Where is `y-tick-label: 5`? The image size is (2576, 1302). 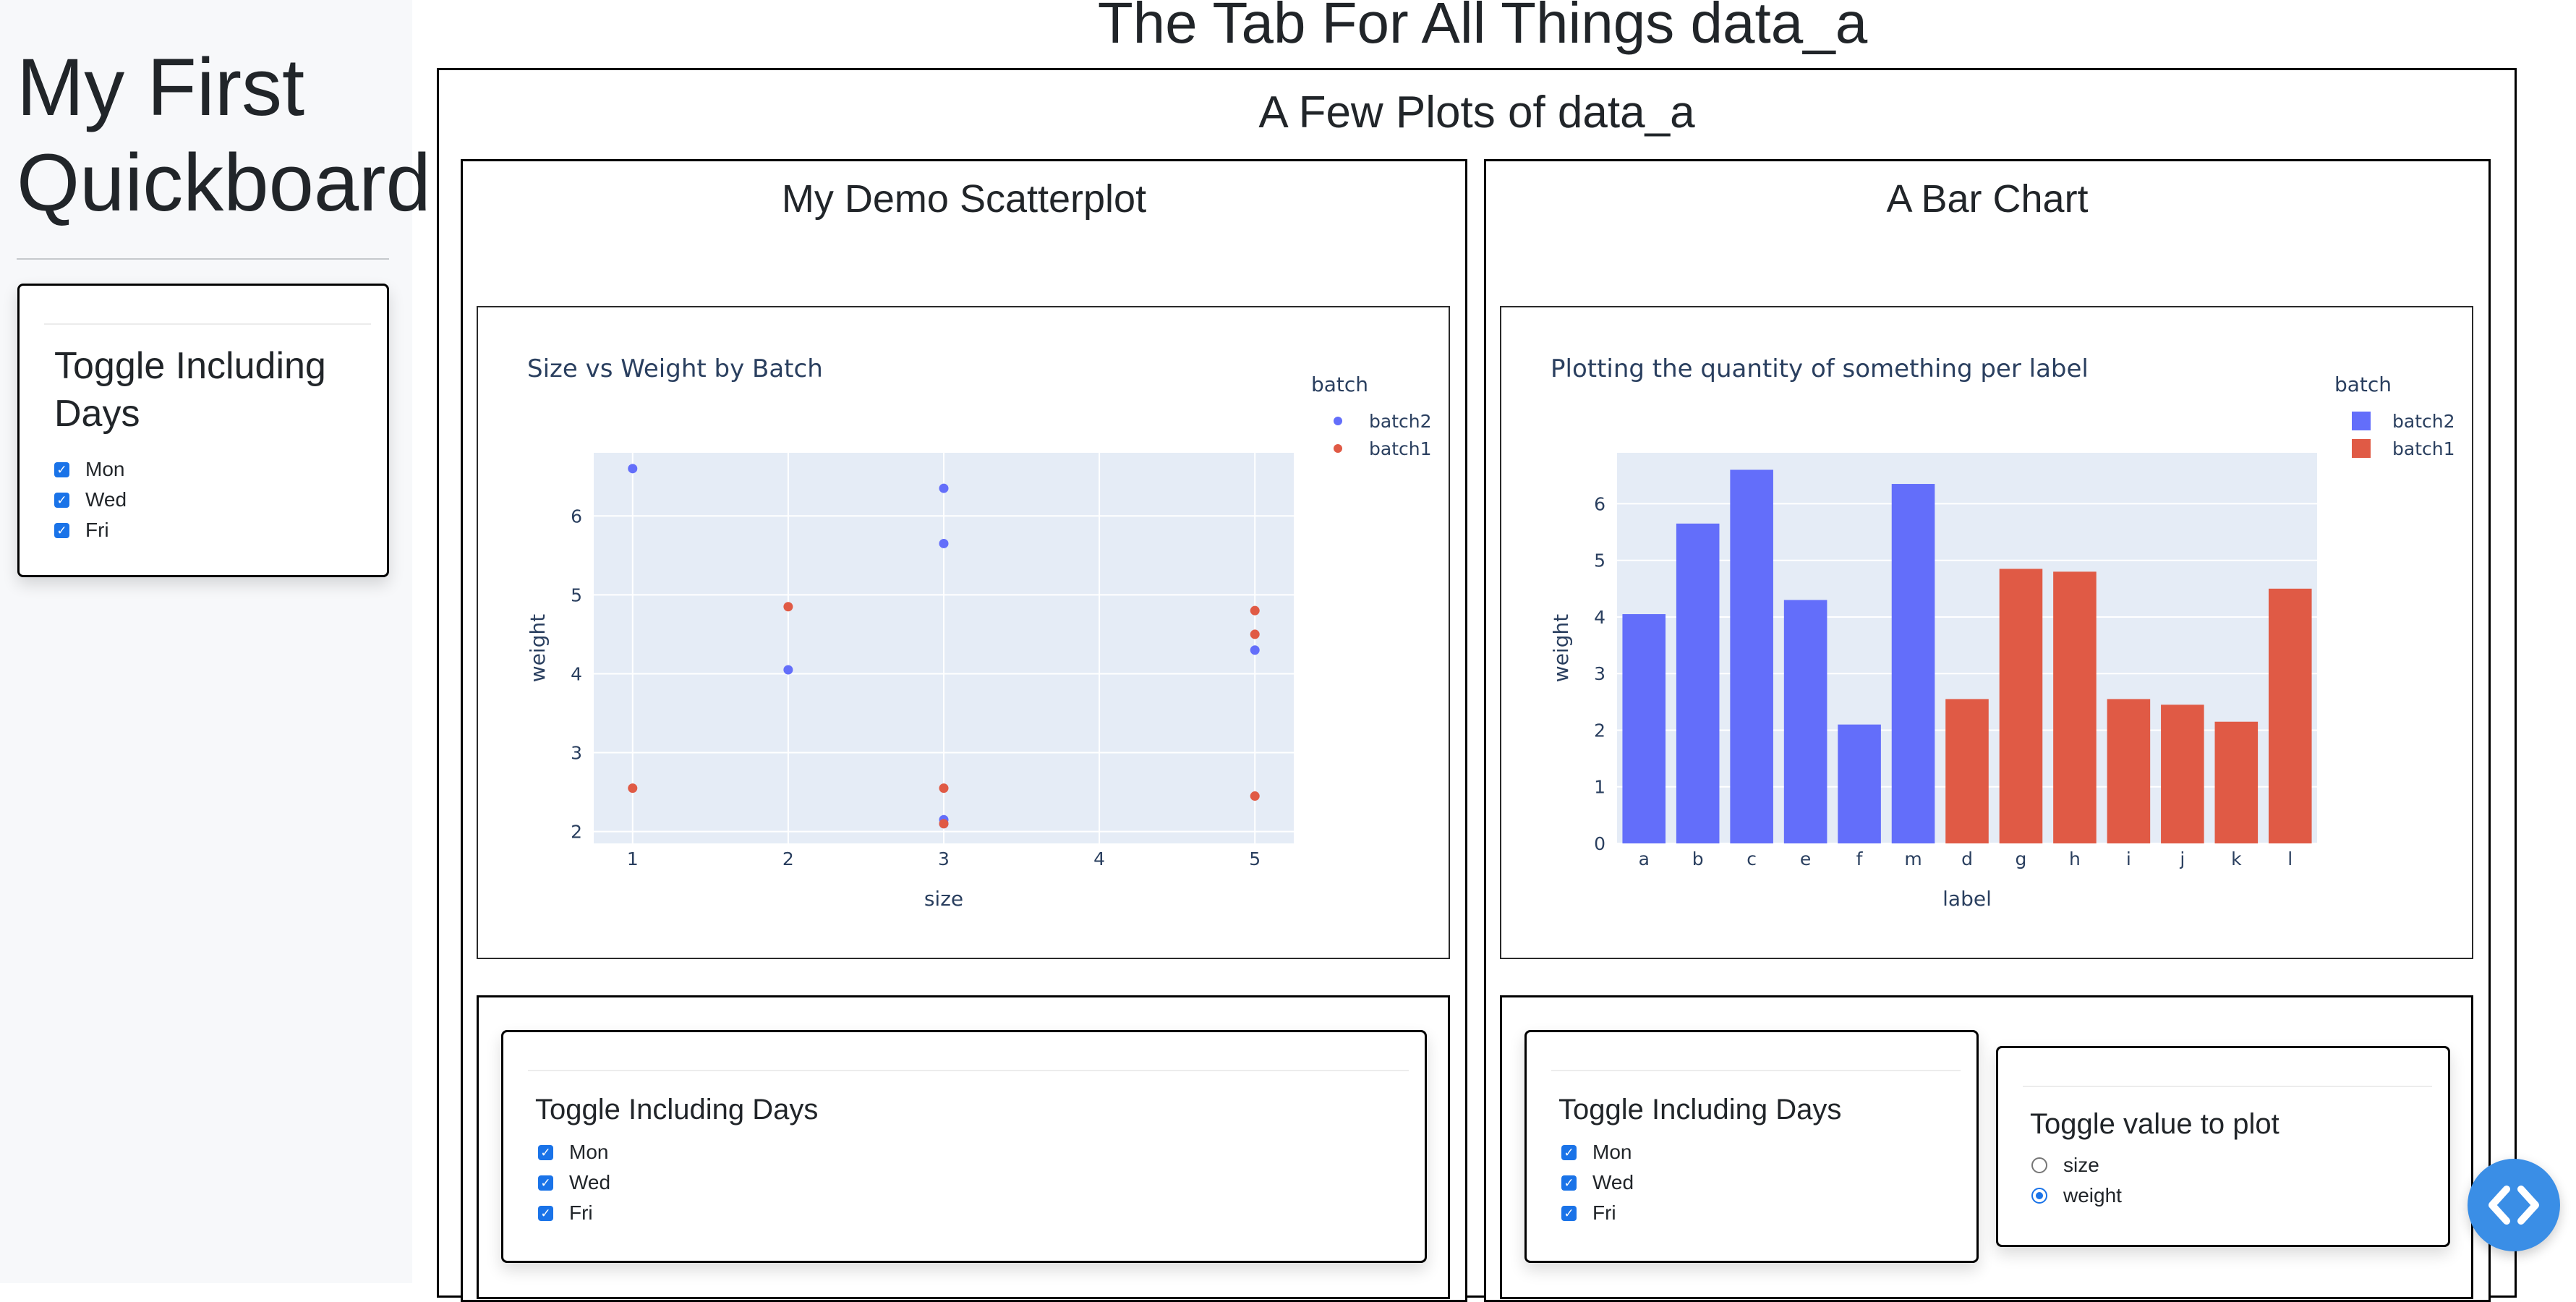
y-tick-label: 5 is located at coordinates (576, 594).